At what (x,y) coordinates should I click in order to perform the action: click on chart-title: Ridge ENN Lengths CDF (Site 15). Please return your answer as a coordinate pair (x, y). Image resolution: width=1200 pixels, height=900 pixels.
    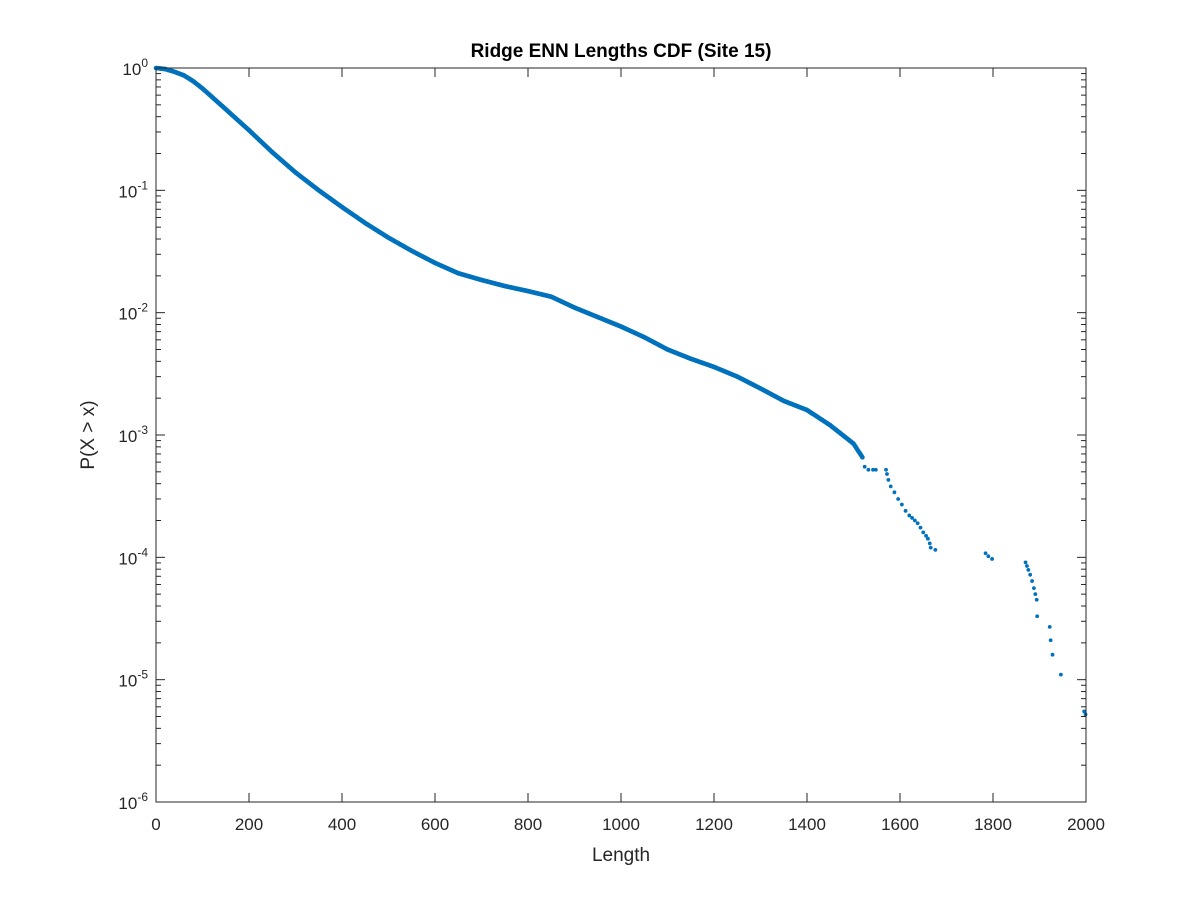
    Looking at the image, I should click on (621, 51).